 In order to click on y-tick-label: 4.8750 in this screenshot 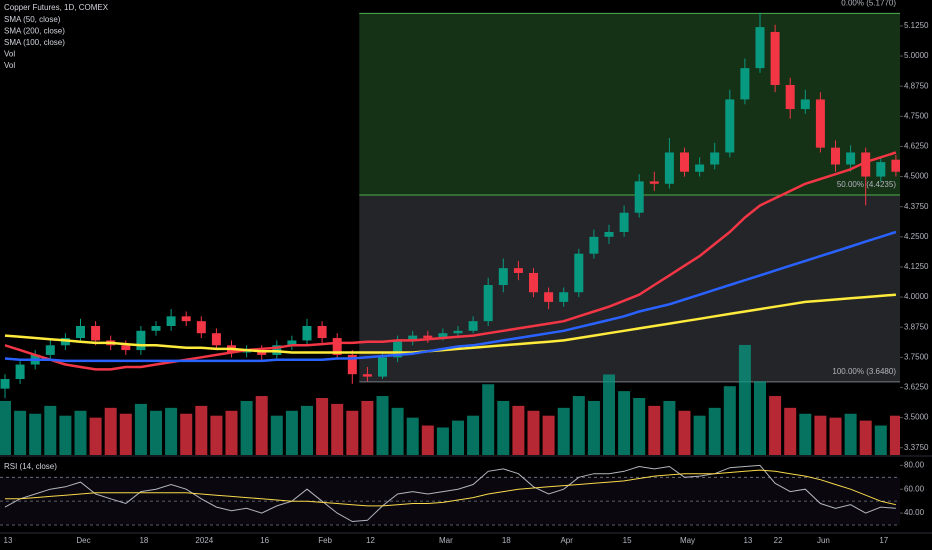, I will do `click(916, 85)`.